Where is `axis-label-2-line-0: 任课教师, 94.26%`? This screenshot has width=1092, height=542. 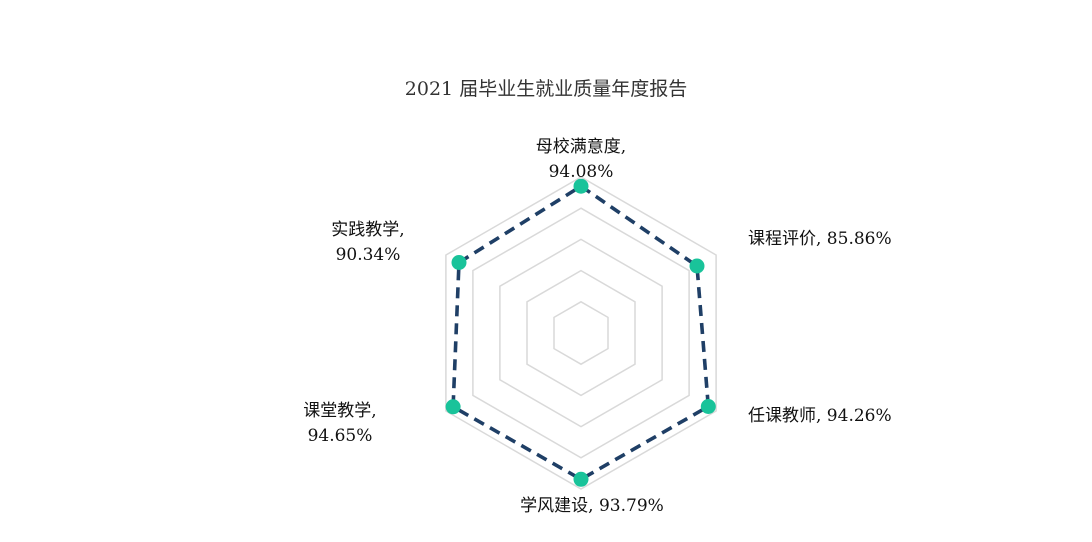
axis-label-2-line-0: 任课教师, 94.26% is located at coordinates (820, 416).